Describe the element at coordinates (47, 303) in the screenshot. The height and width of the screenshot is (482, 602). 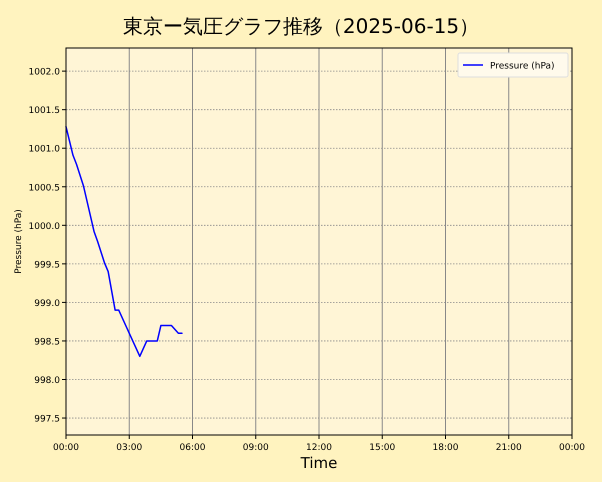
I see `y-tick-label: 999.0` at that location.